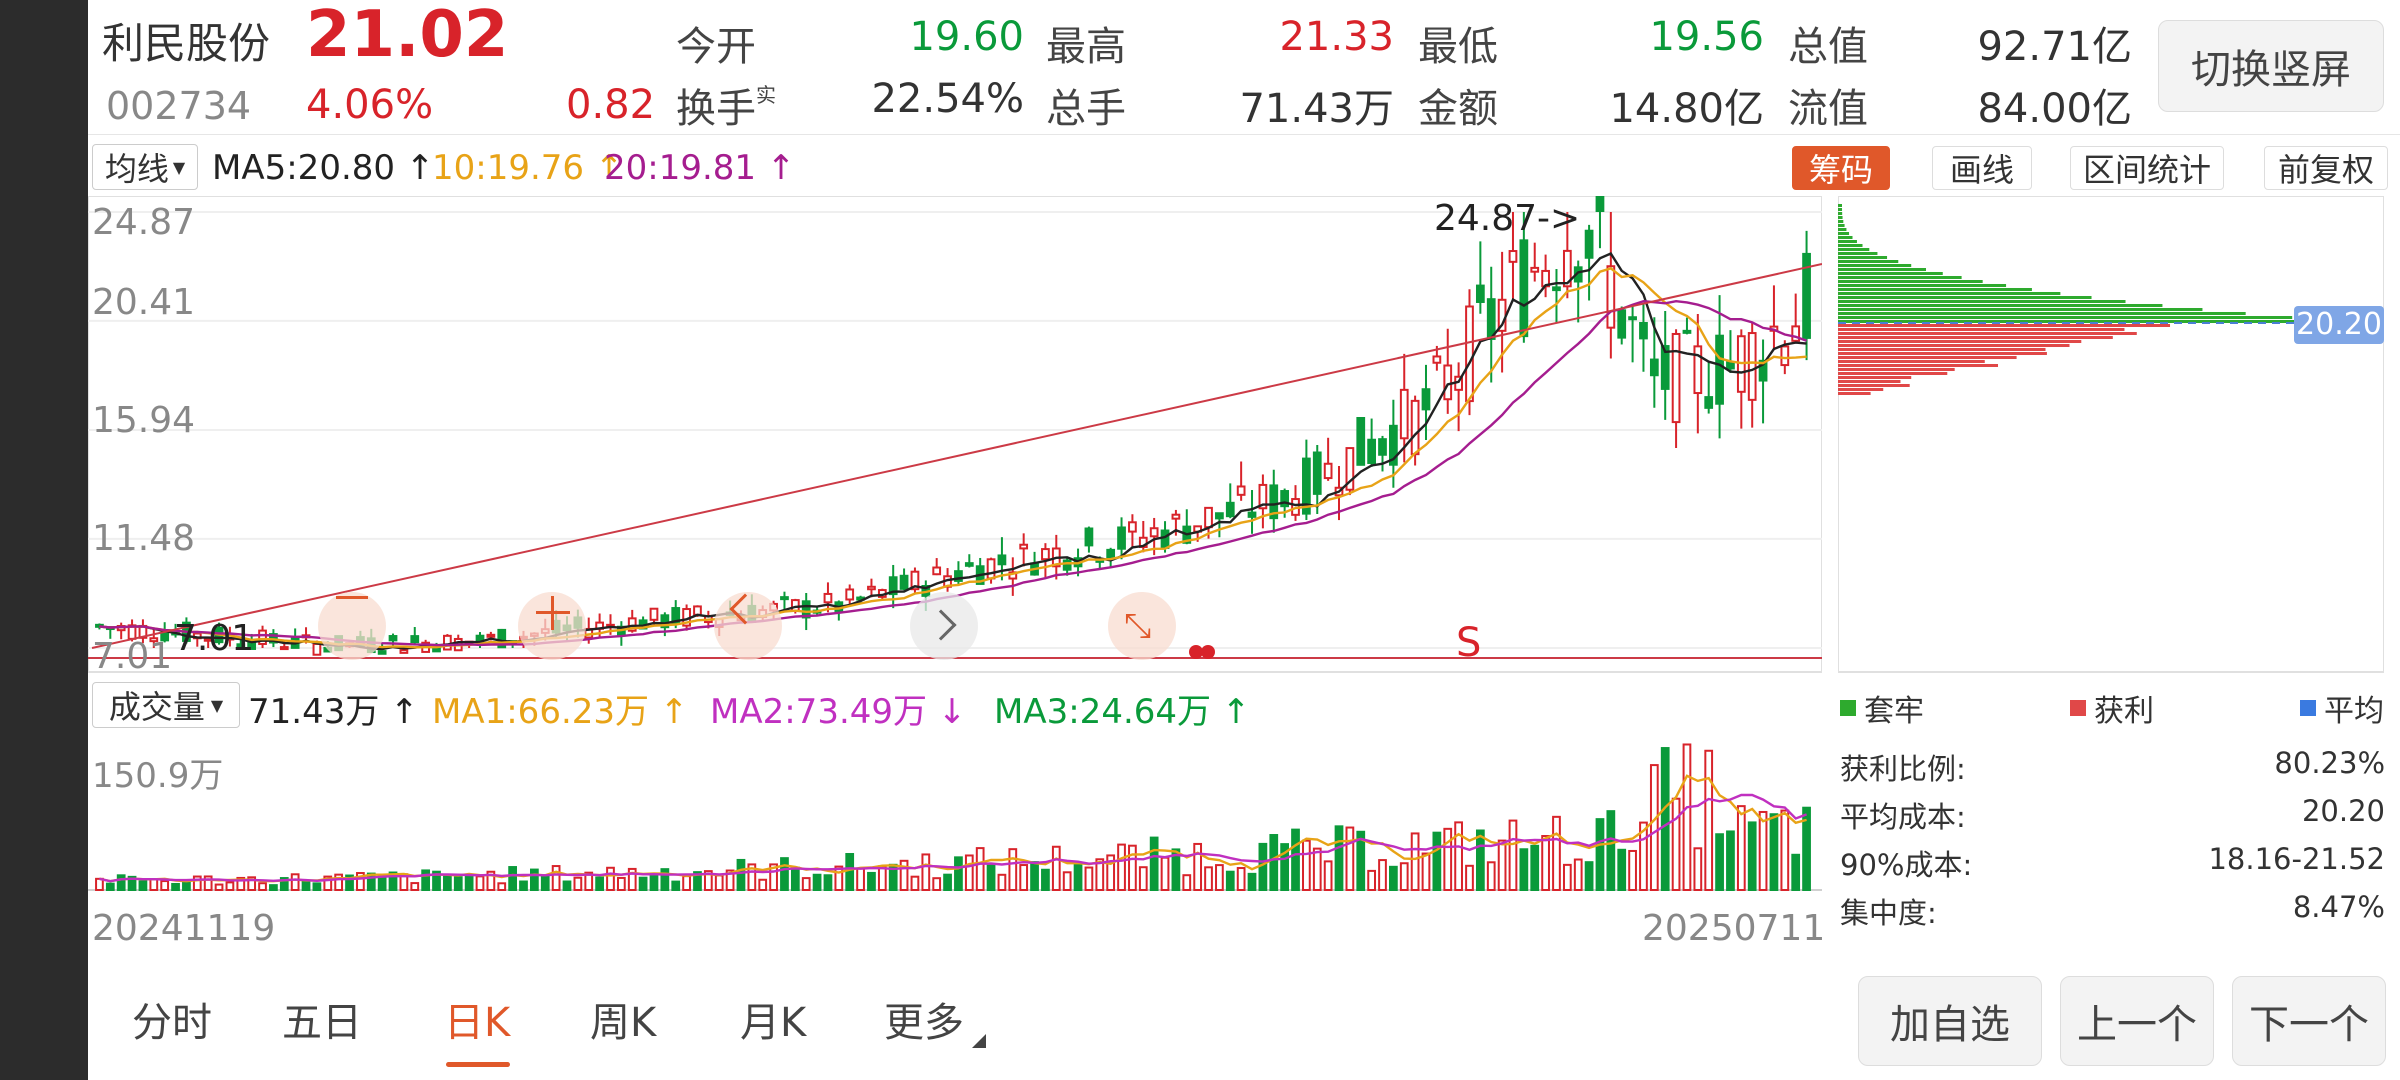 The image size is (2400, 1080). What do you see at coordinates (1841, 168) in the screenshot?
I see `chips-button: 筹码` at bounding box center [1841, 168].